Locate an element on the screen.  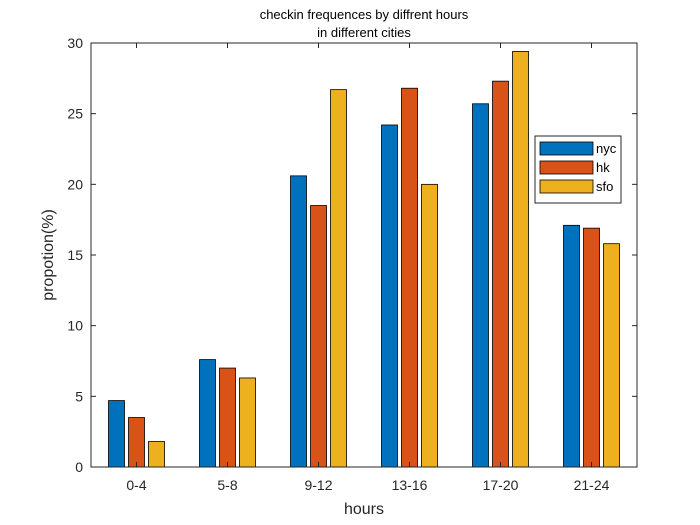
legend: nyc hk sfo is located at coordinates (578, 169).